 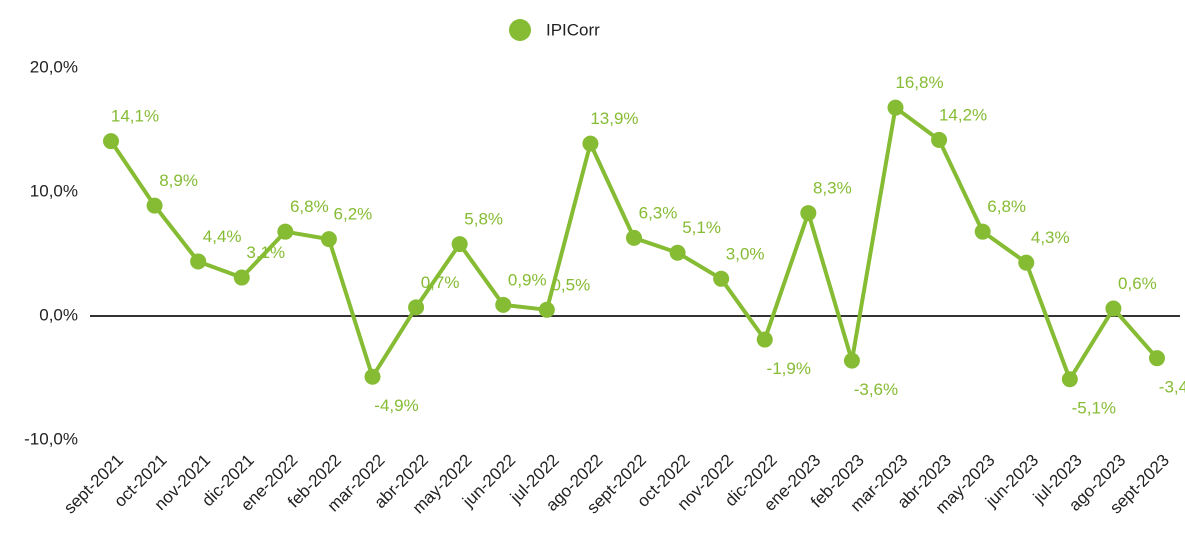 I want to click on x-tick-label: sept-2021, so click(x=93, y=484).